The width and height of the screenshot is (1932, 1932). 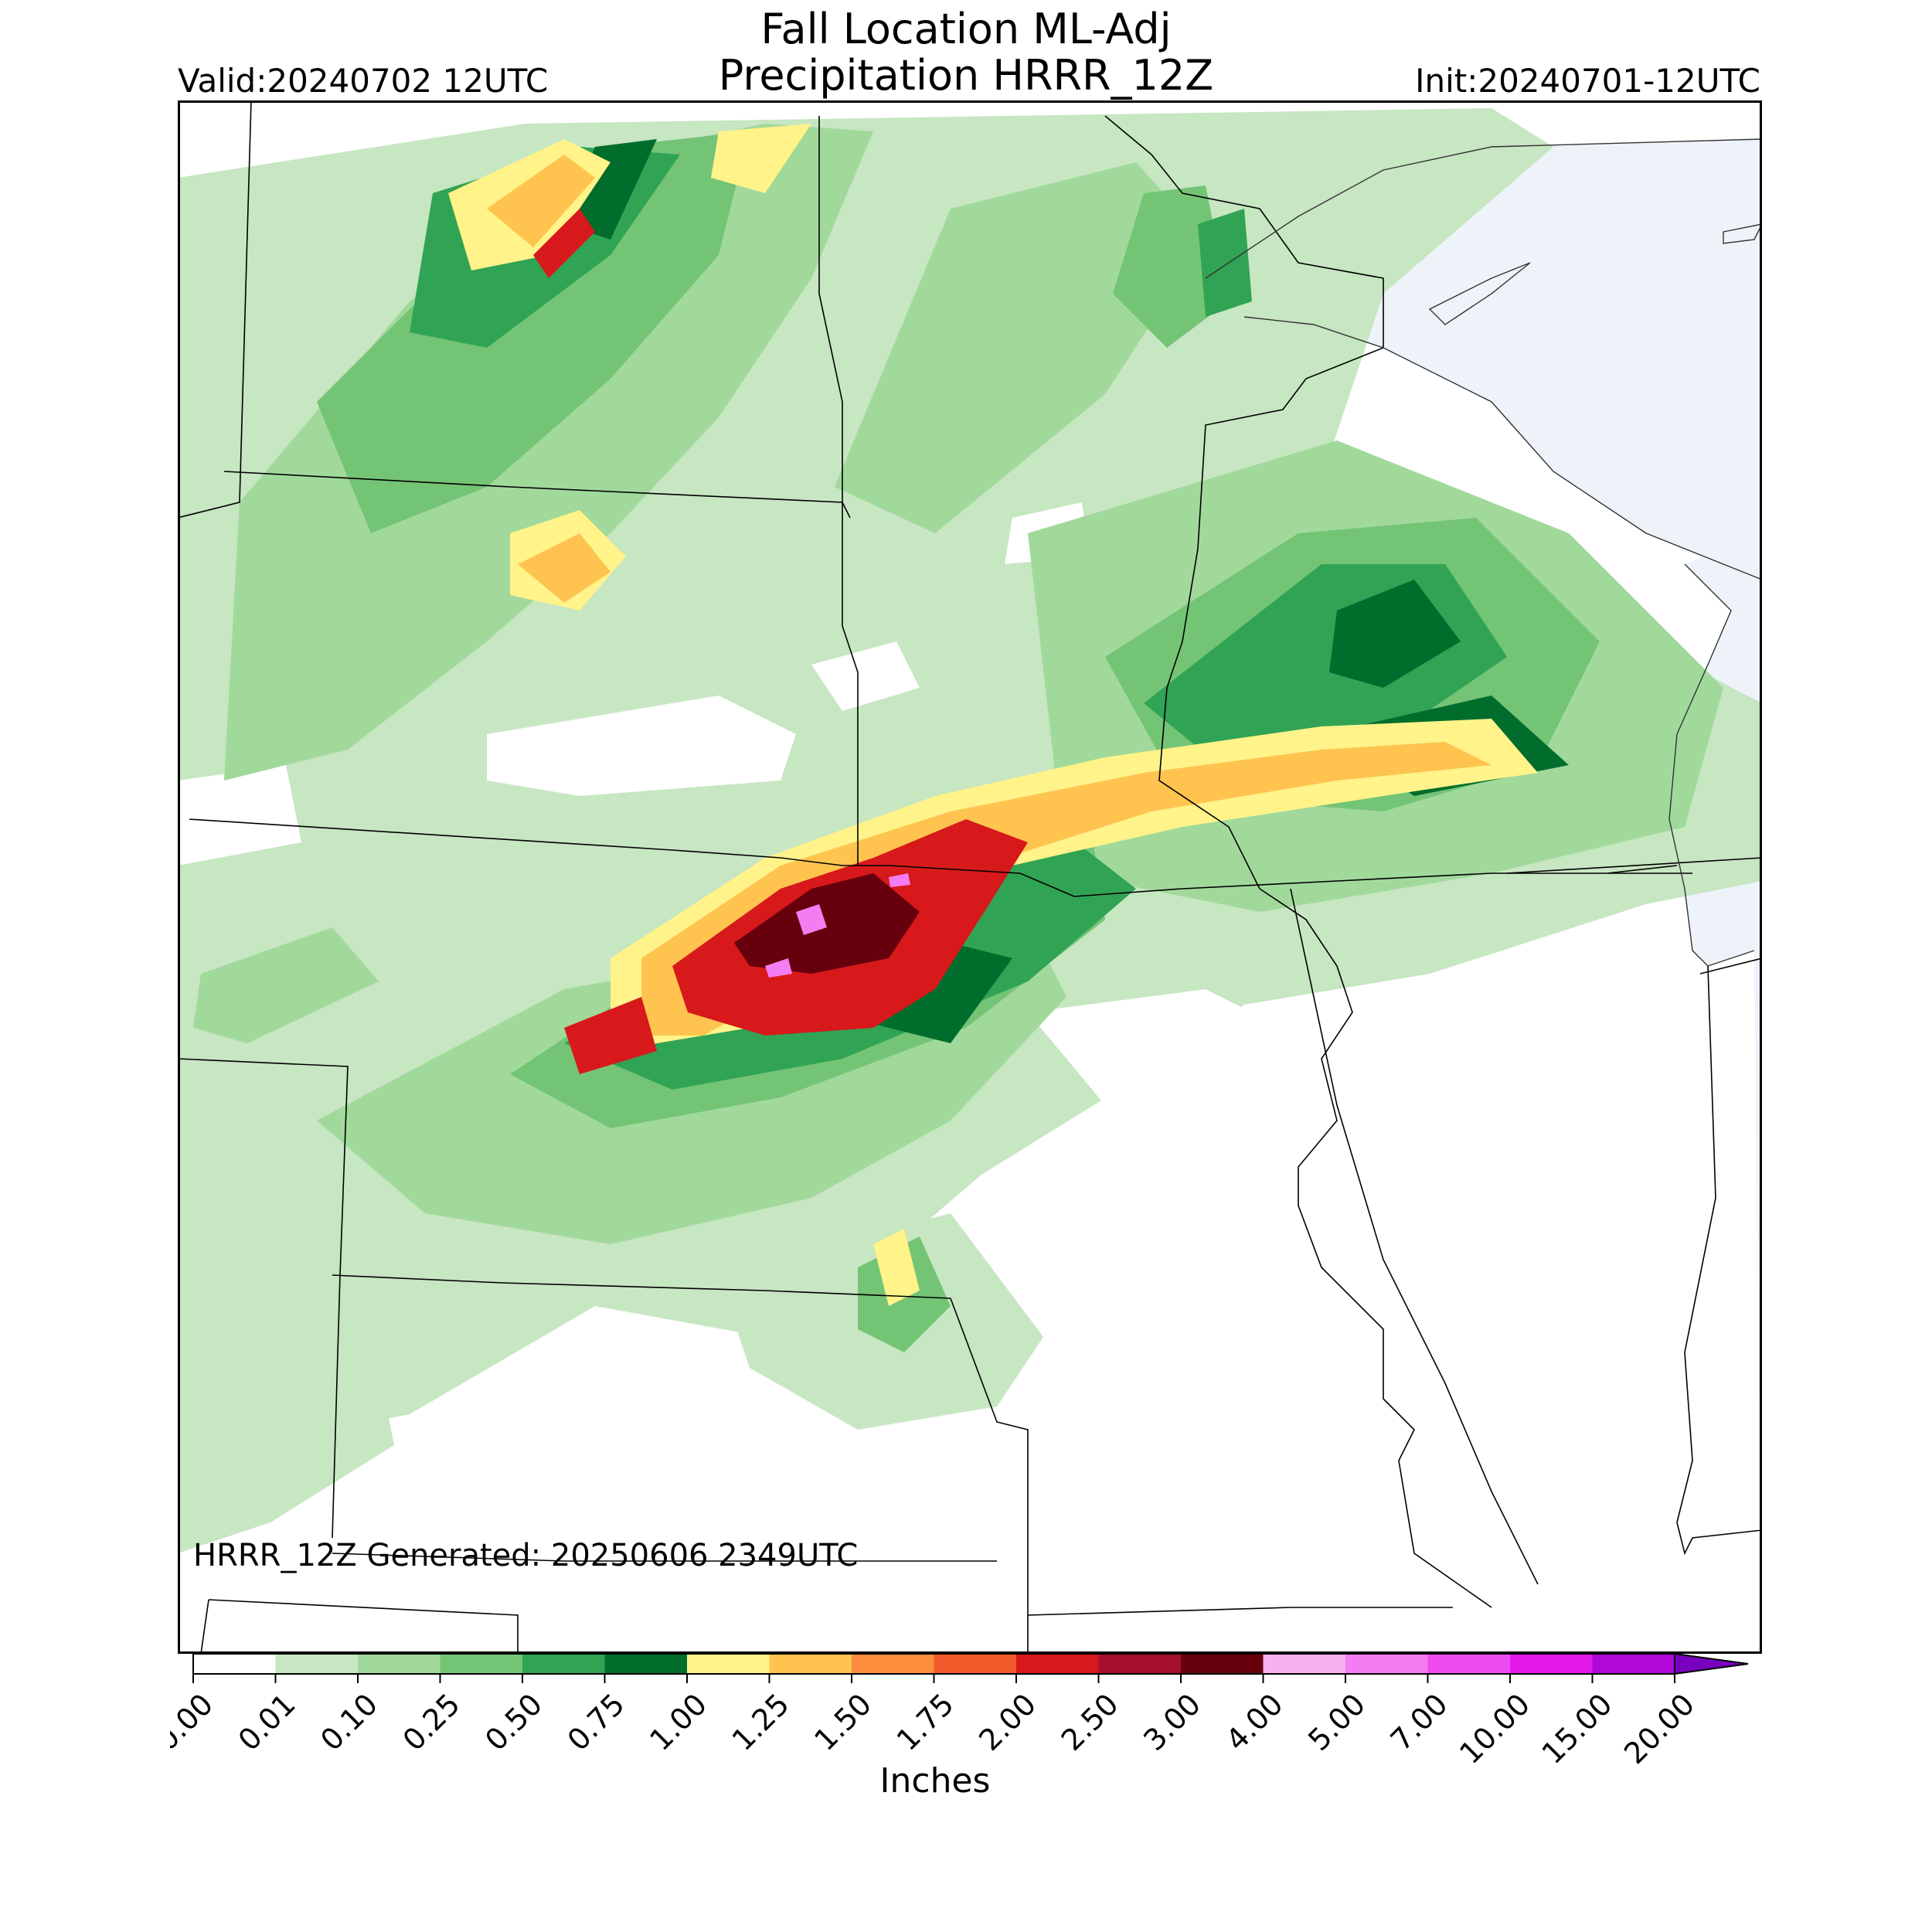 What do you see at coordinates (267, 1722) in the screenshot?
I see `colorbar-tick-label: 0.01` at bounding box center [267, 1722].